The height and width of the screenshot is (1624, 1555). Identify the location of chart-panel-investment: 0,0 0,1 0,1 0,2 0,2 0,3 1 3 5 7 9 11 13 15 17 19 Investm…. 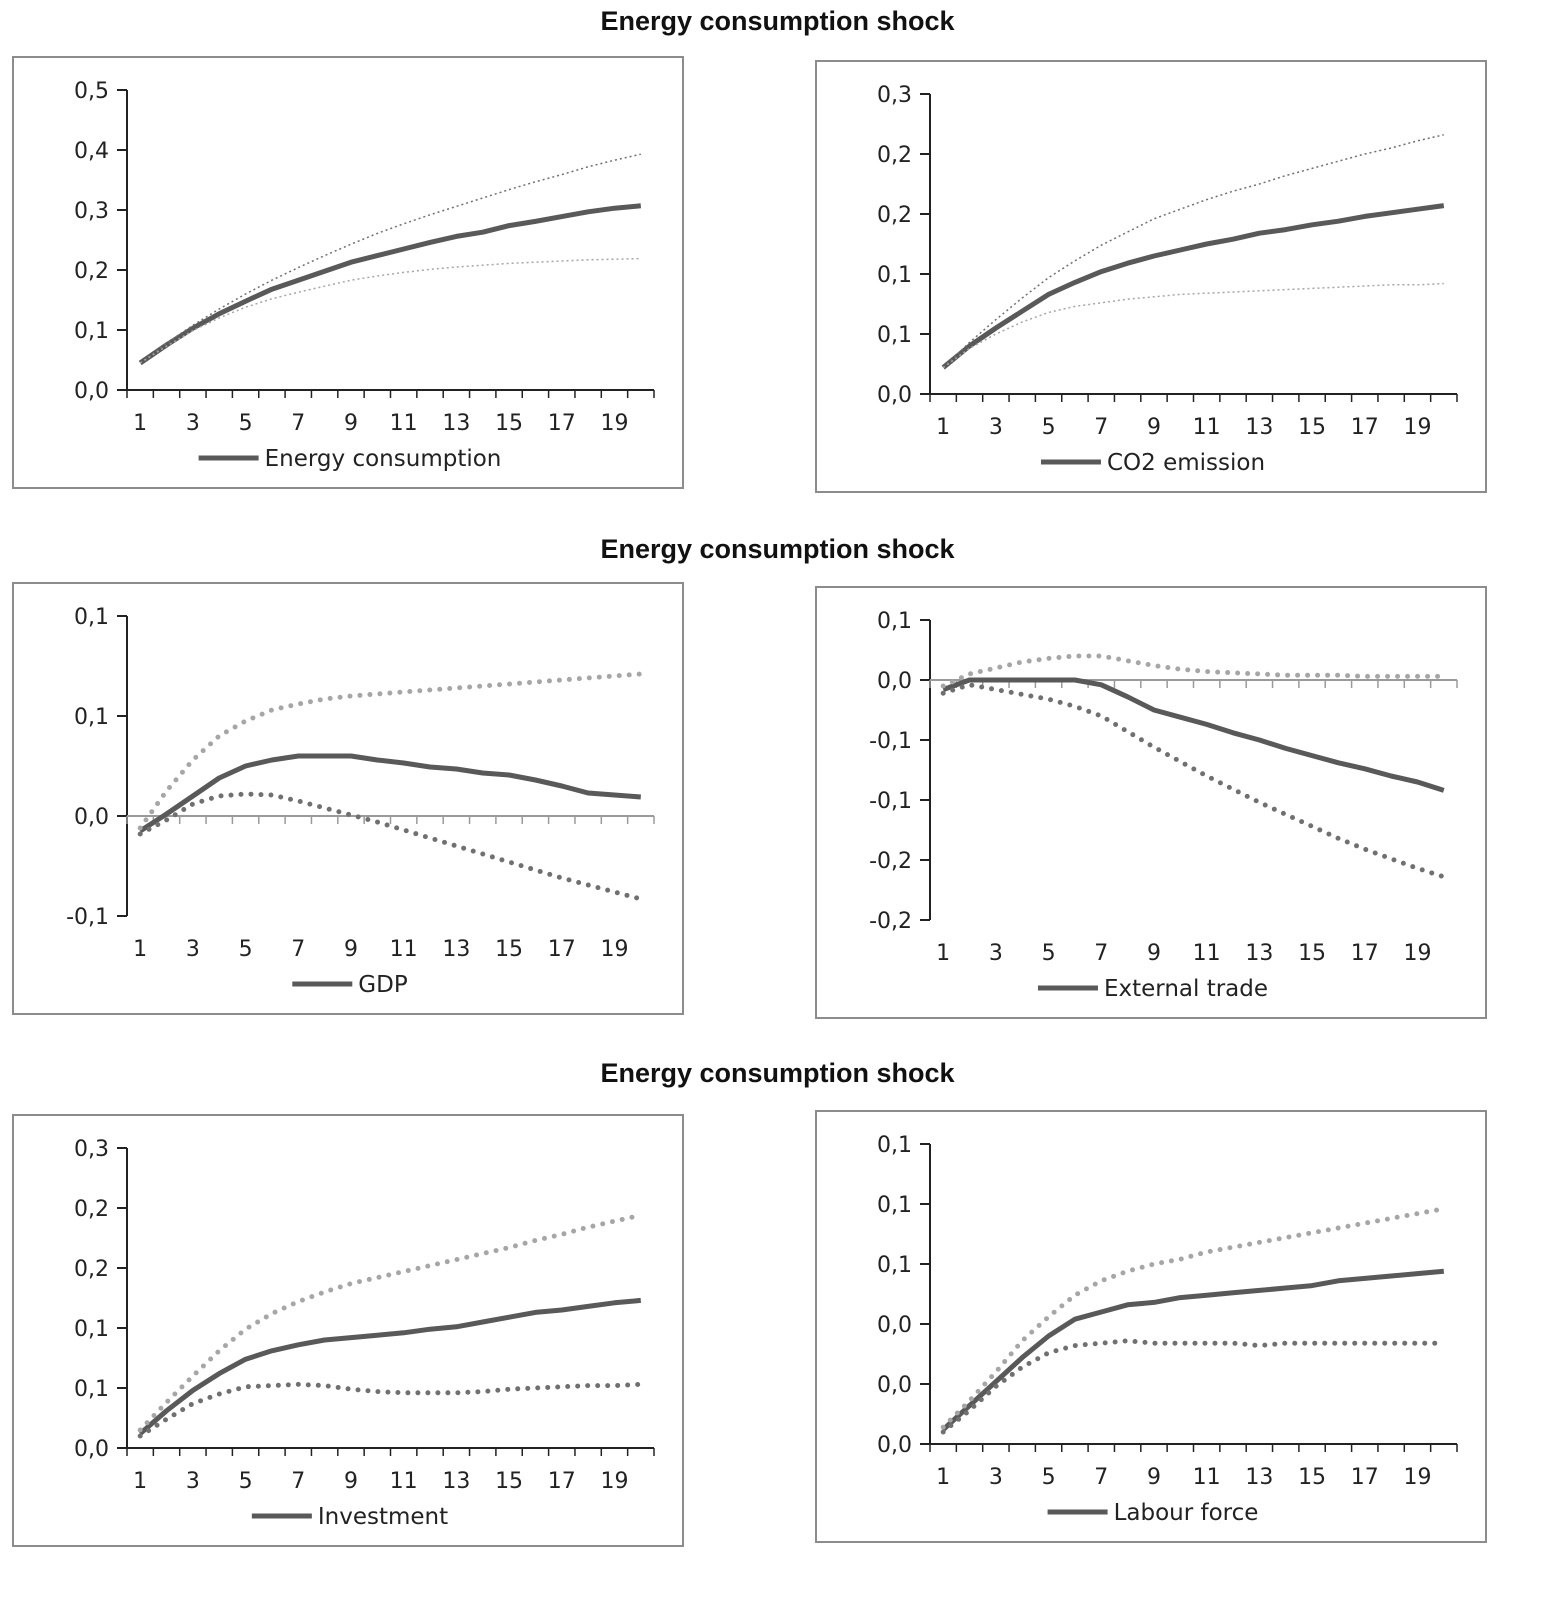
(348, 1330).